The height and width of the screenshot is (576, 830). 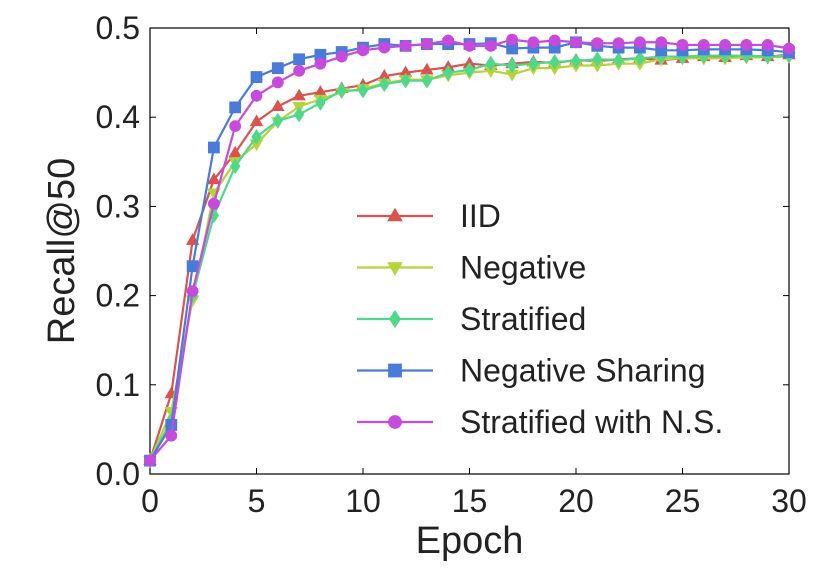 I want to click on legend-item: Stratified, so click(x=471, y=319).